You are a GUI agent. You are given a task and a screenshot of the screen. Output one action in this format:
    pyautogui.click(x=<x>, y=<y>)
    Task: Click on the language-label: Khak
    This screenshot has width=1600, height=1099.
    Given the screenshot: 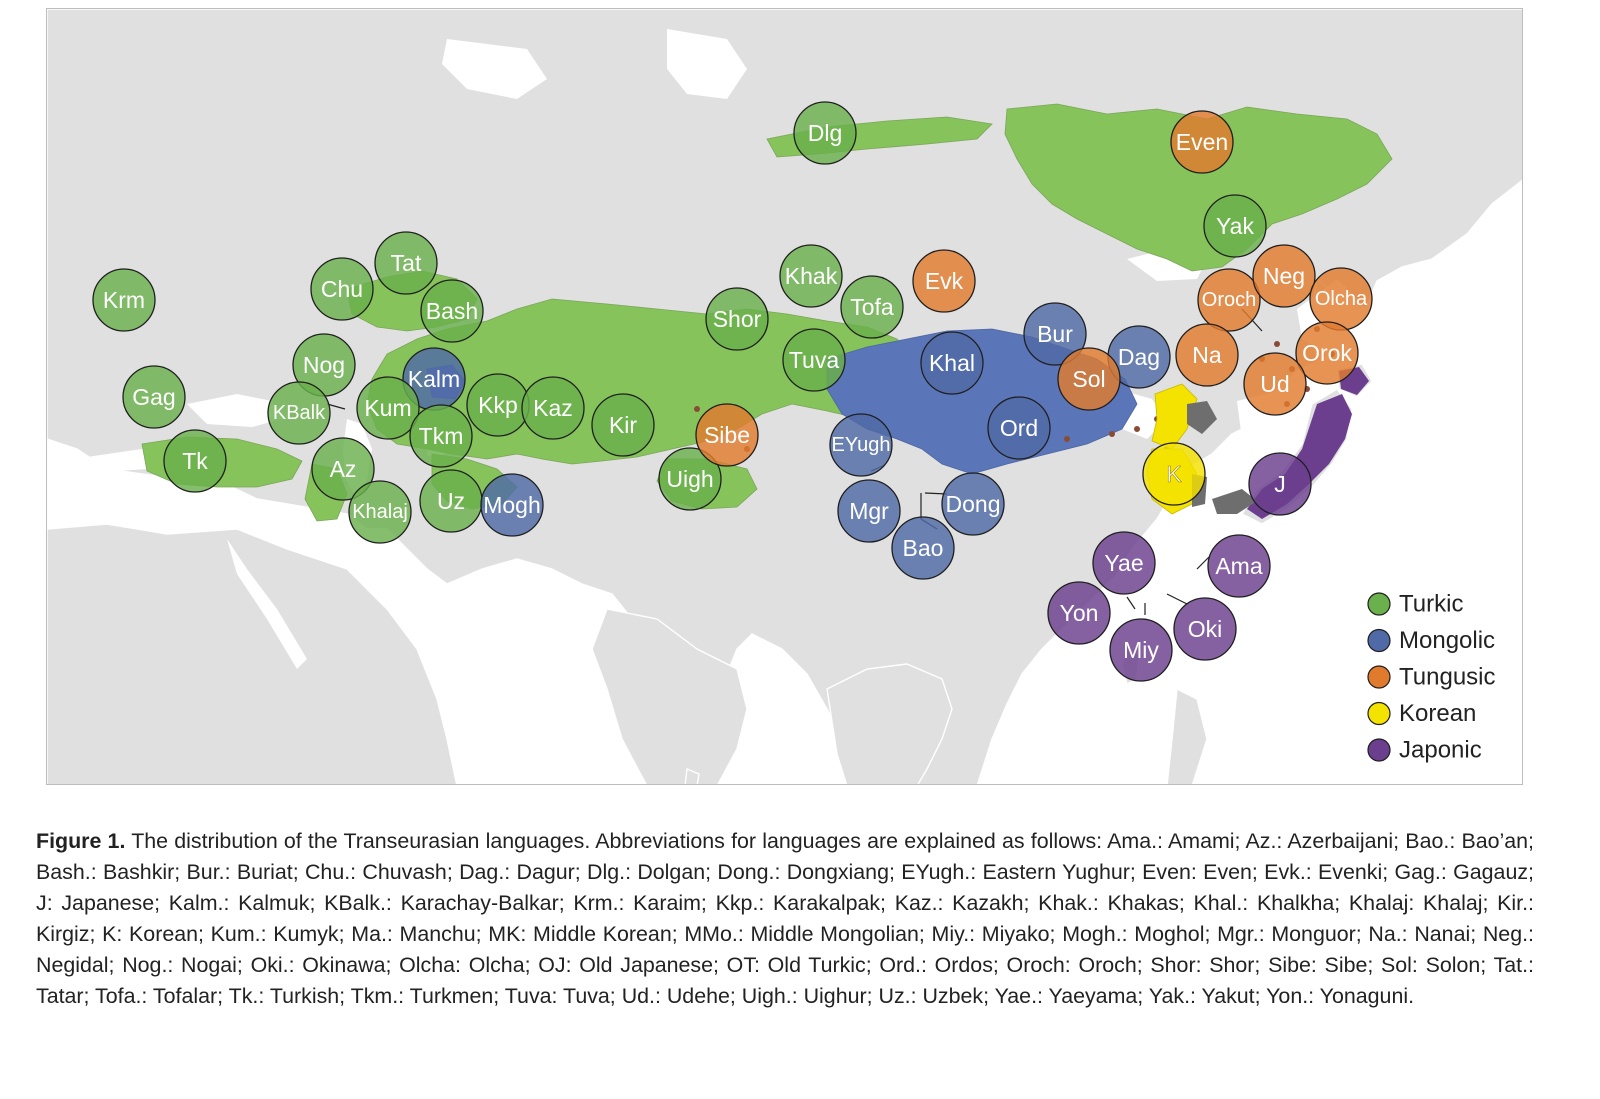 What is the action you would take?
    pyautogui.click(x=811, y=276)
    